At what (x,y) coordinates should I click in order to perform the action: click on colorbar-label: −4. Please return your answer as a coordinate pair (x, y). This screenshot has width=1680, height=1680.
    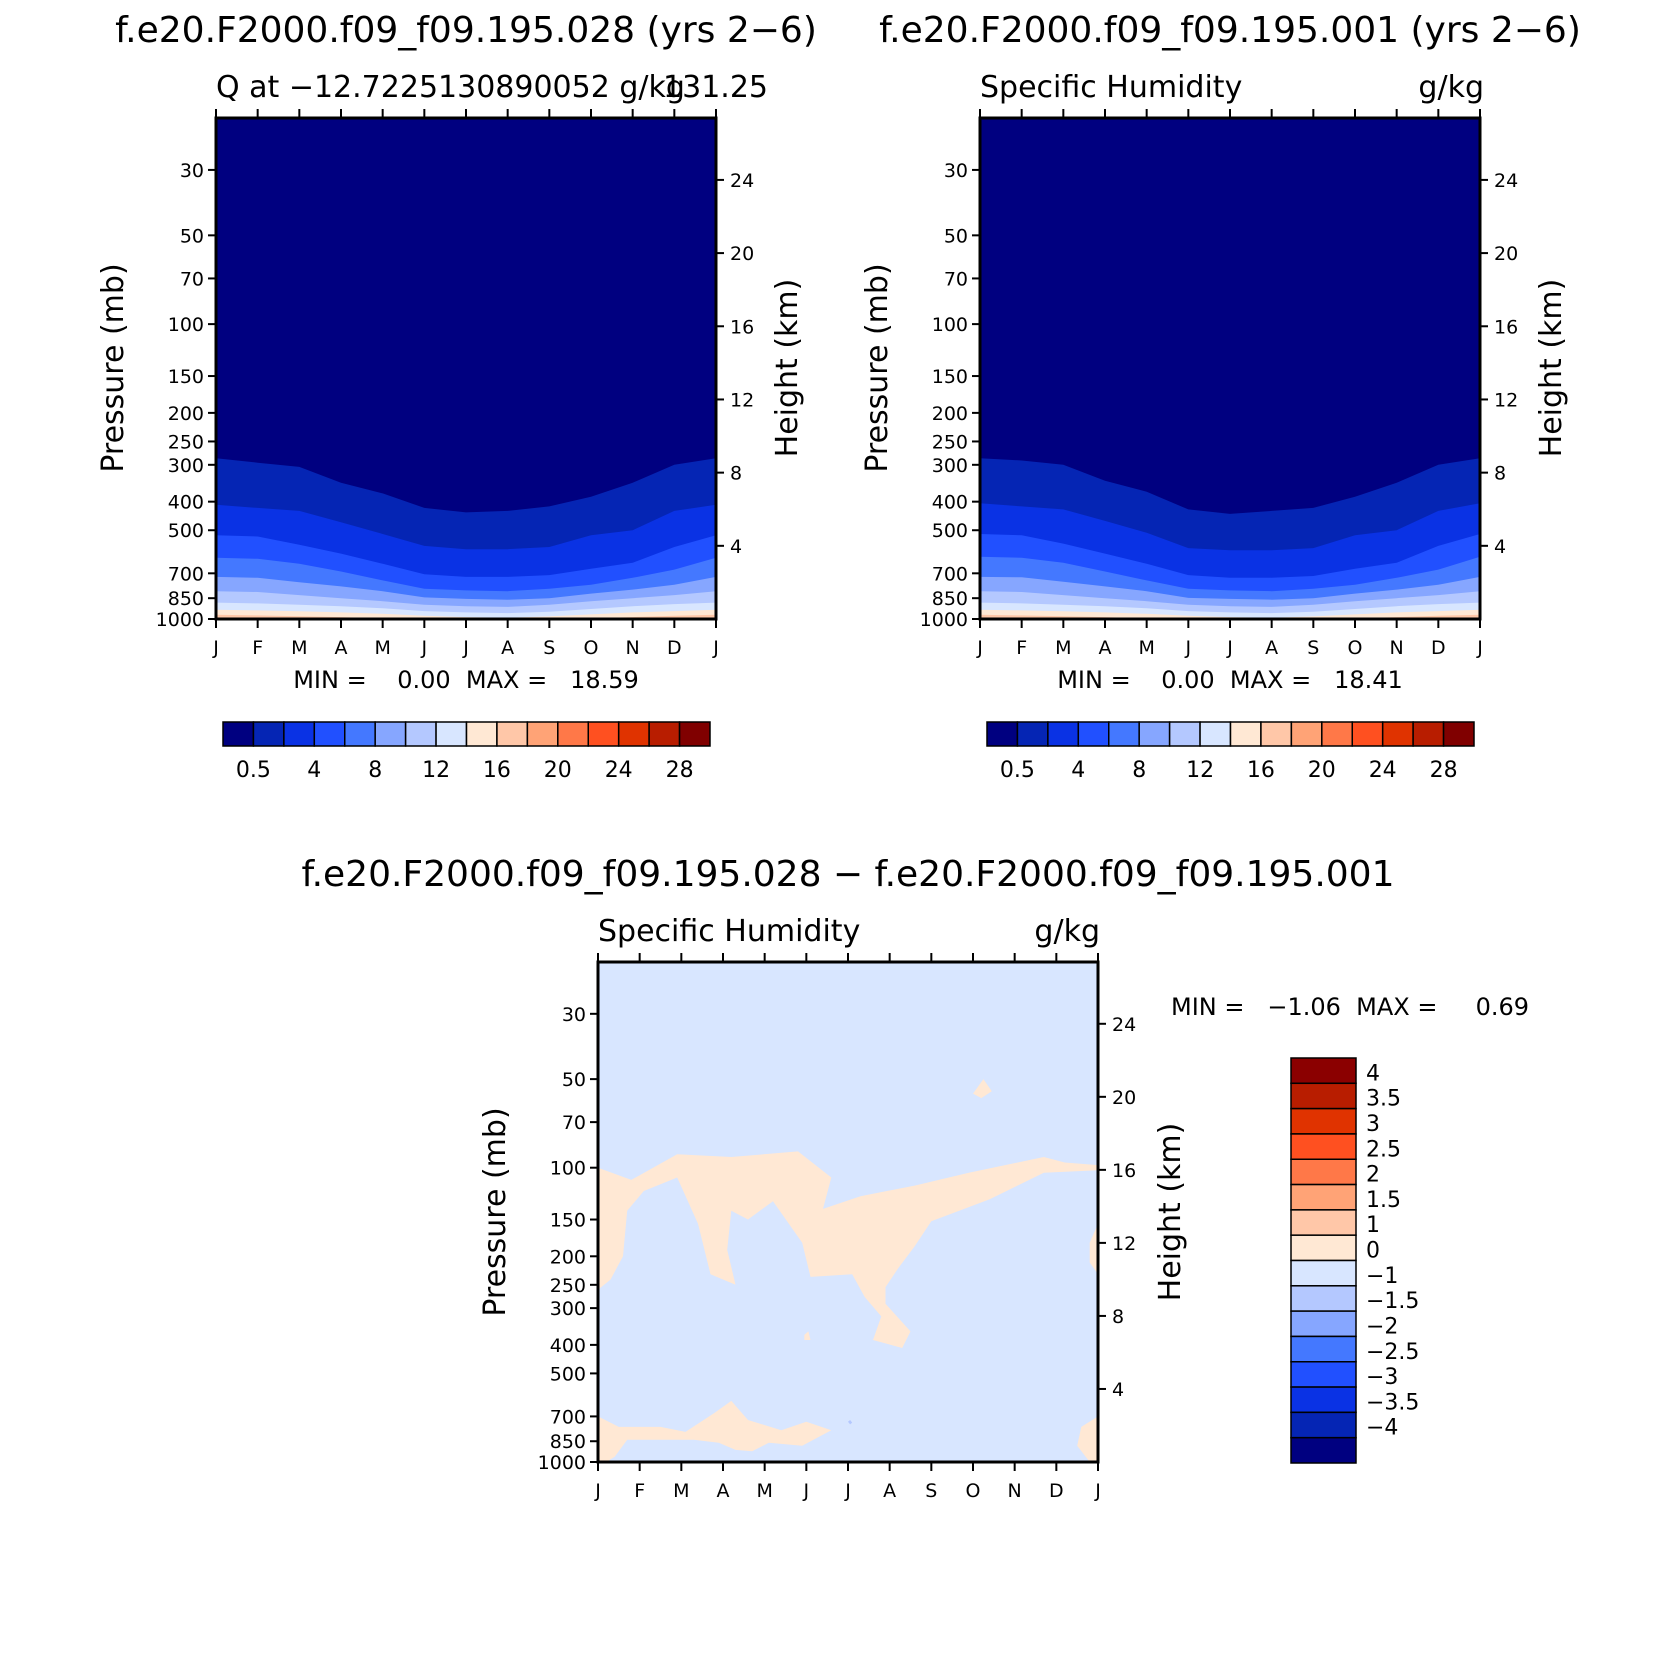
    Looking at the image, I should click on (1382, 1428).